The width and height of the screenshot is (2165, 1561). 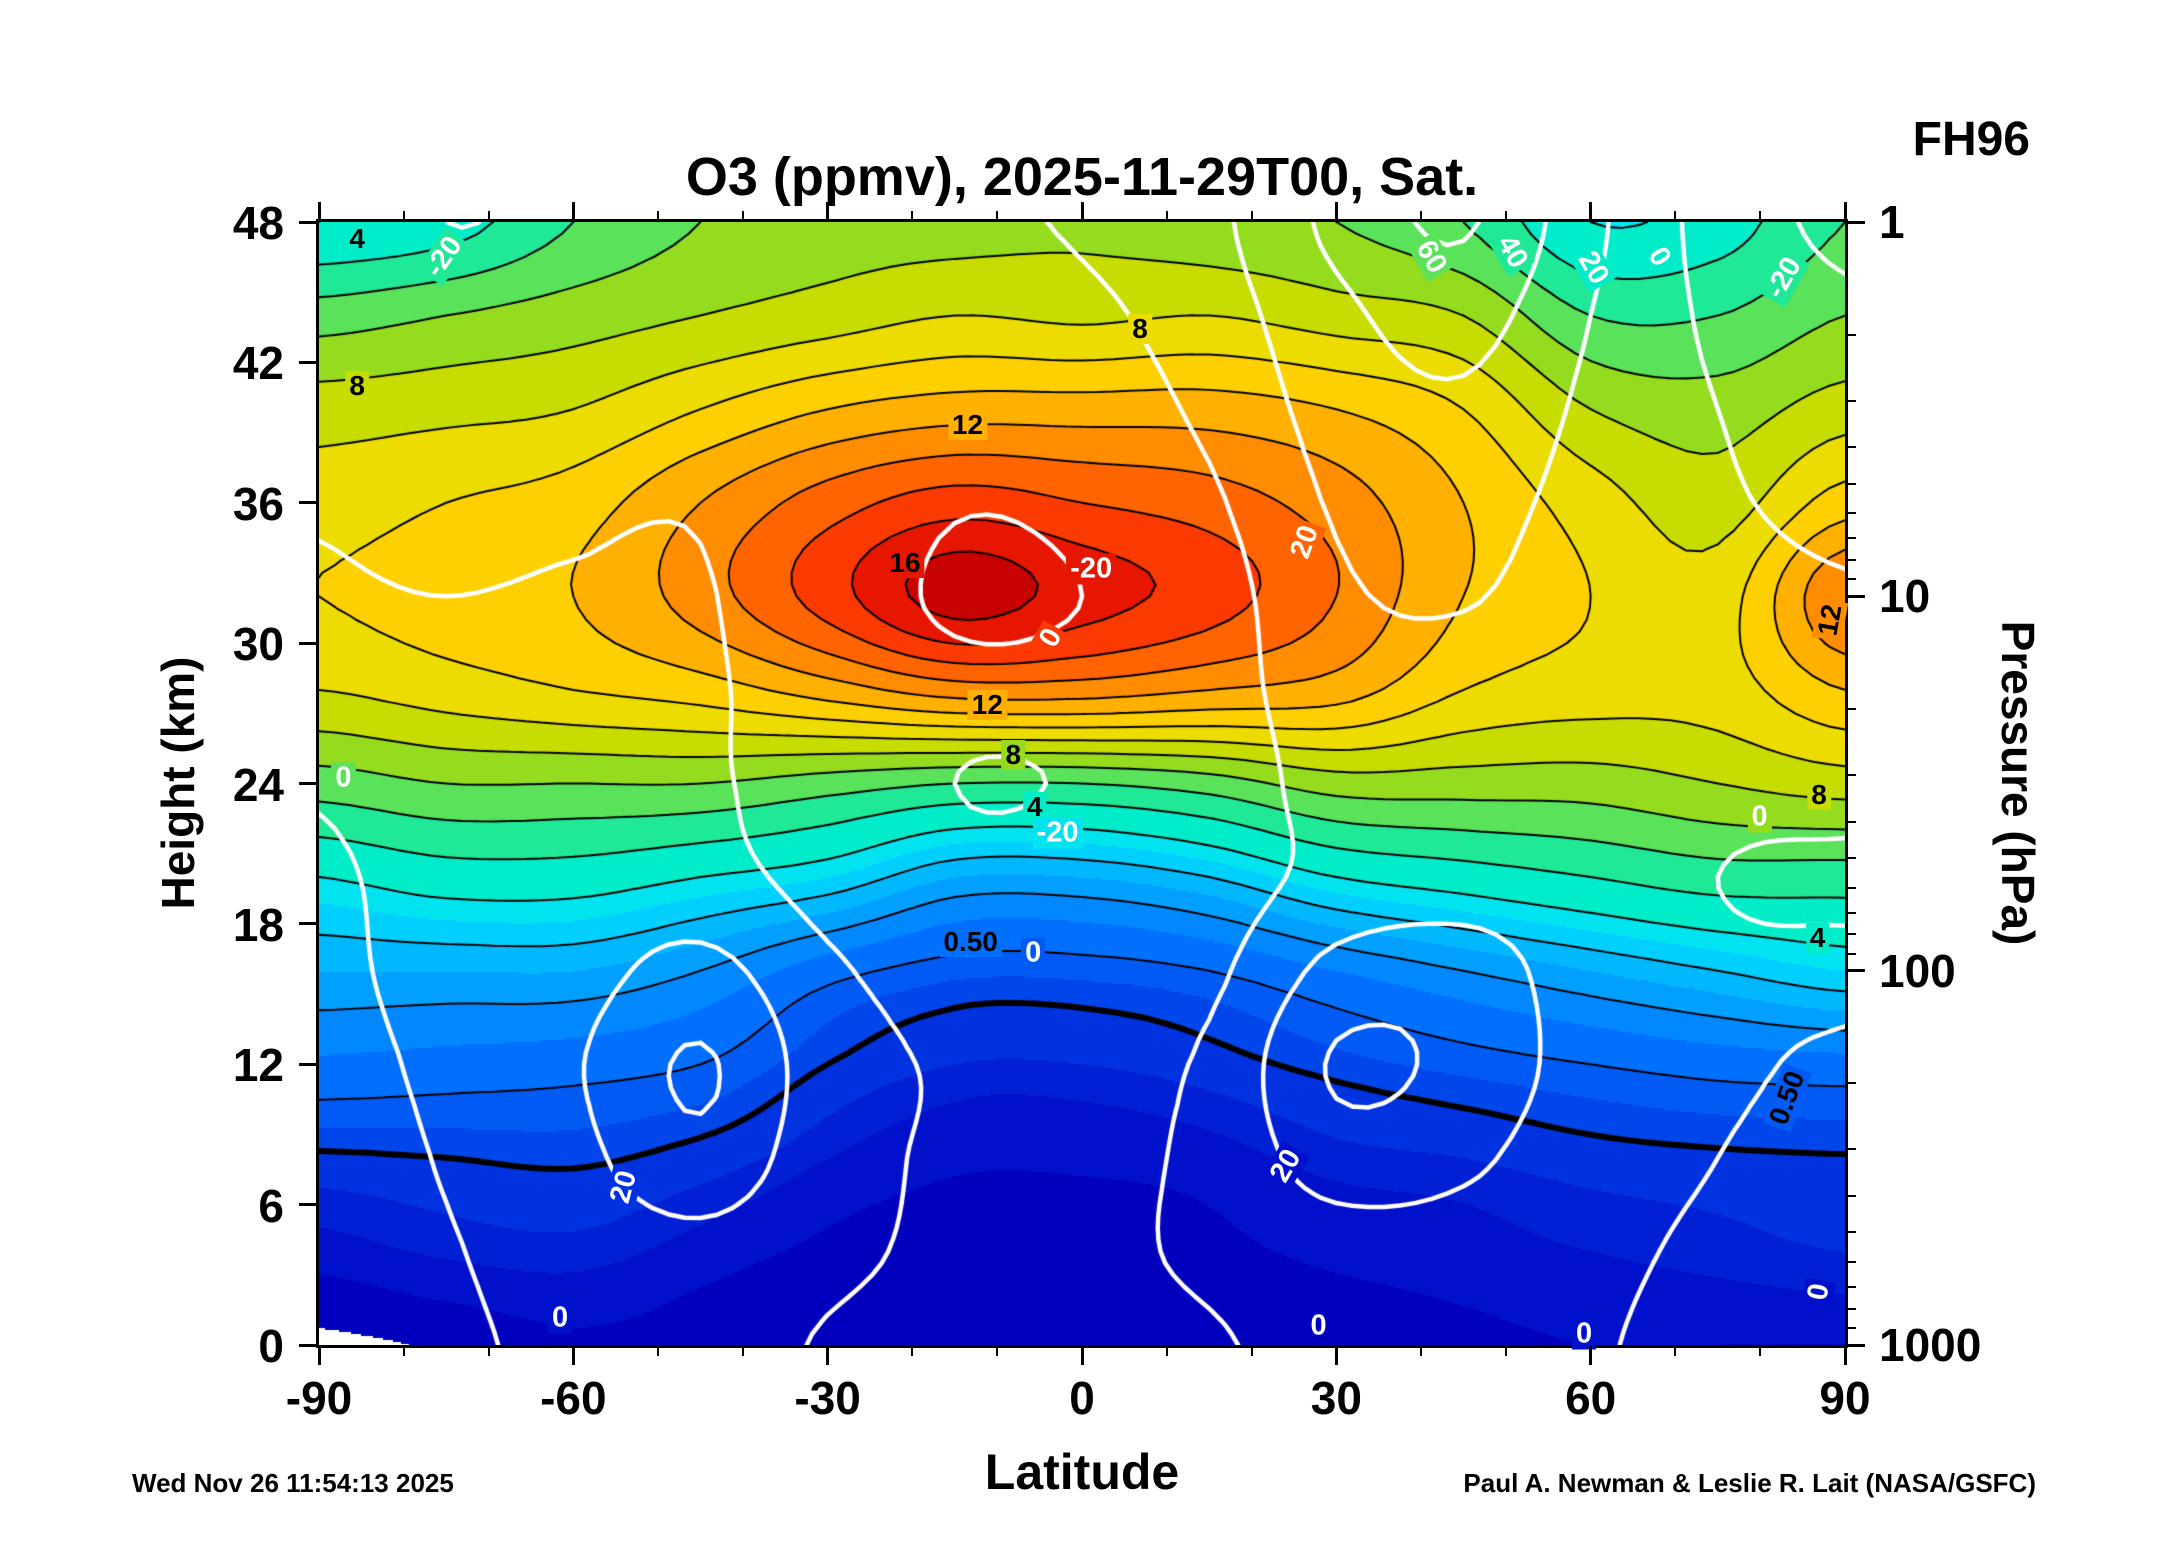 What do you see at coordinates (1971, 139) in the screenshot?
I see `forecast-hour-label: FH96` at bounding box center [1971, 139].